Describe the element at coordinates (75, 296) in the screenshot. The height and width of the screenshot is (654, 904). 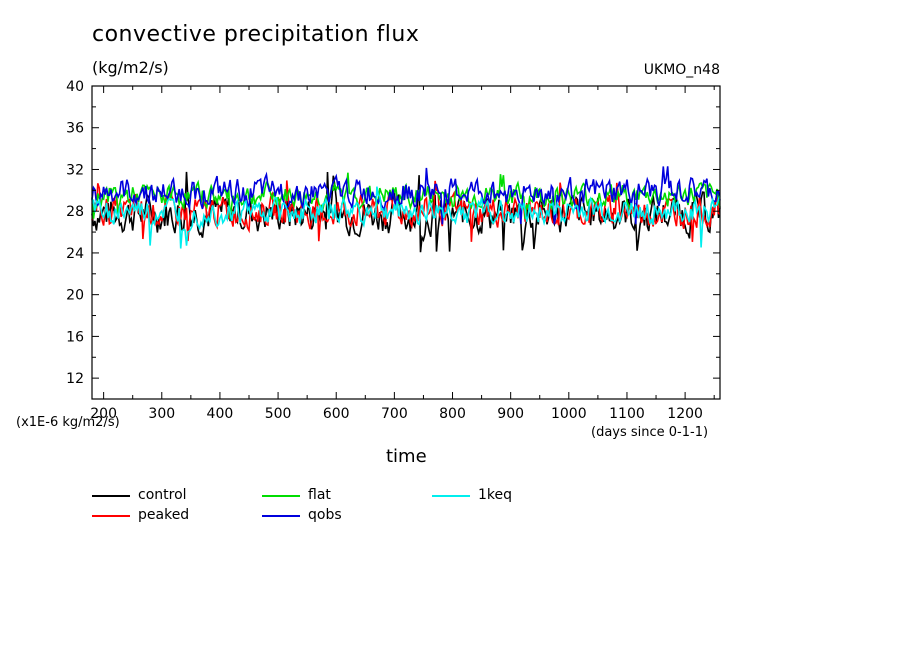
I see `y-tick-label: 20` at that location.